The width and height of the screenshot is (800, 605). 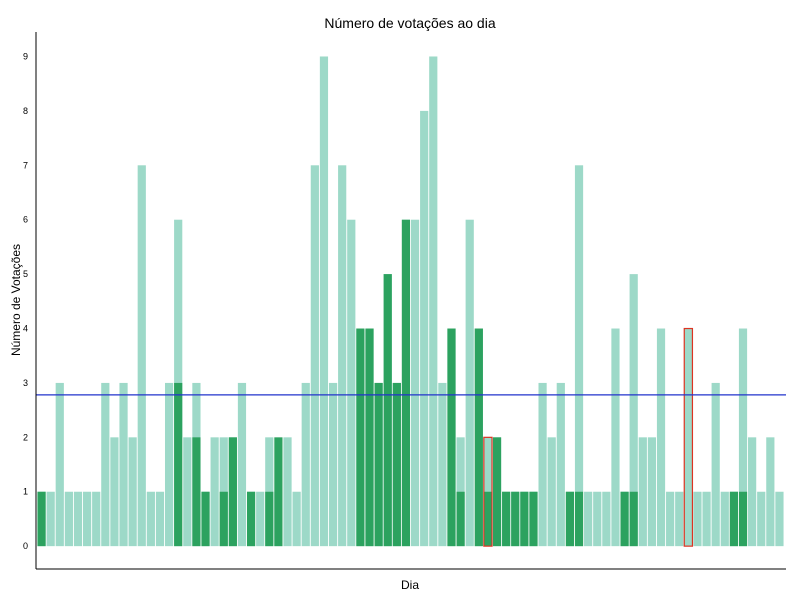 What do you see at coordinates (588, 437) in the screenshot?
I see `highlighted-bars` at bounding box center [588, 437].